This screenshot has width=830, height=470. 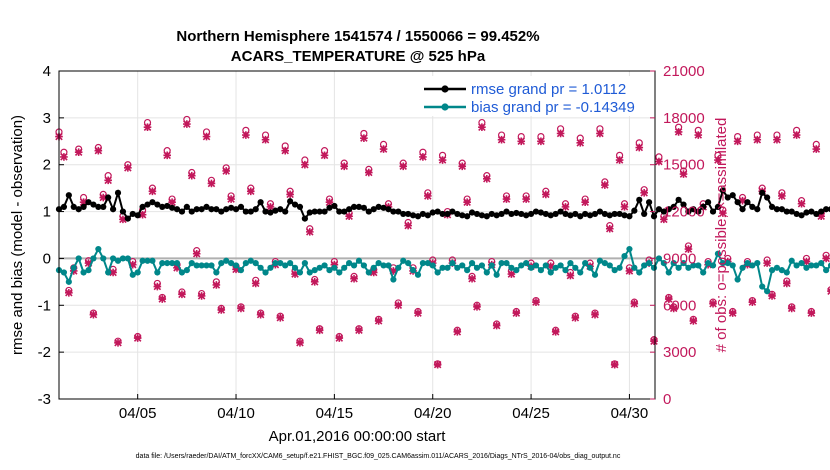 What do you see at coordinates (442, 204) in the screenshot?
I see `rmse-series` at bounding box center [442, 204].